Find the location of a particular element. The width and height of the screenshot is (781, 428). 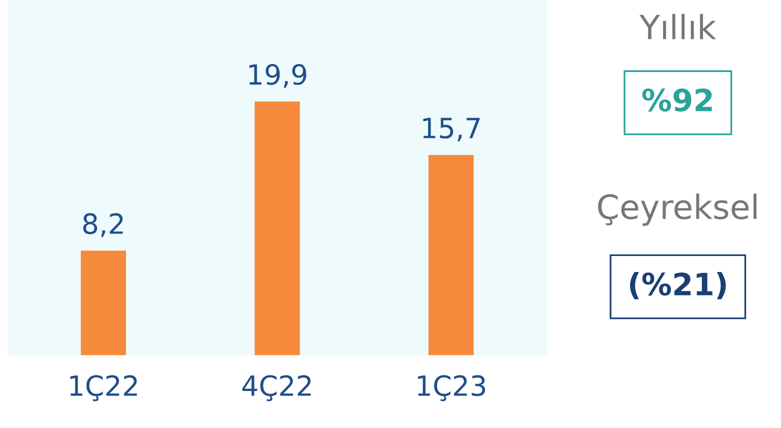

text: (%21) is located at coordinates (678, 286).